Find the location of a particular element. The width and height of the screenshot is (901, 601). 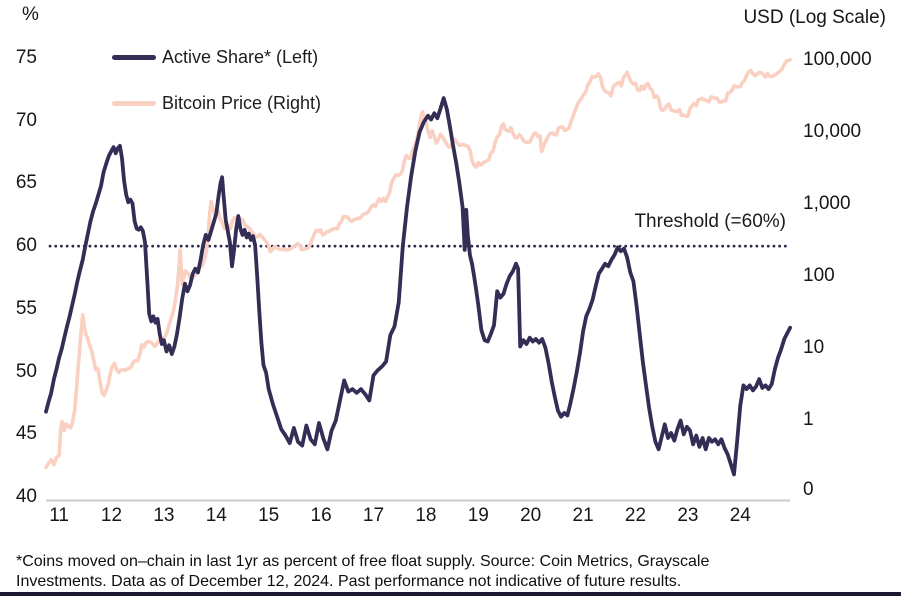

right-axis-tick-100: 100 is located at coordinates (819, 275).